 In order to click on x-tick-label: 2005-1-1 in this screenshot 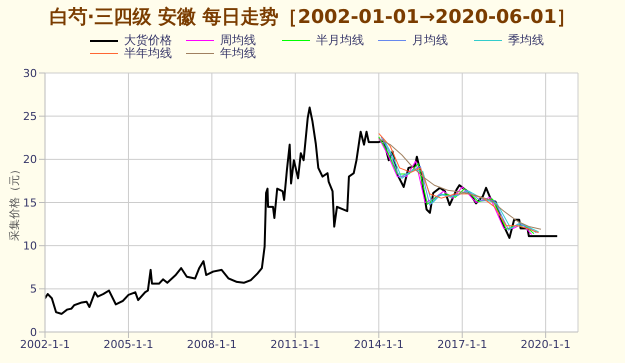, I will do `click(128, 344)`.